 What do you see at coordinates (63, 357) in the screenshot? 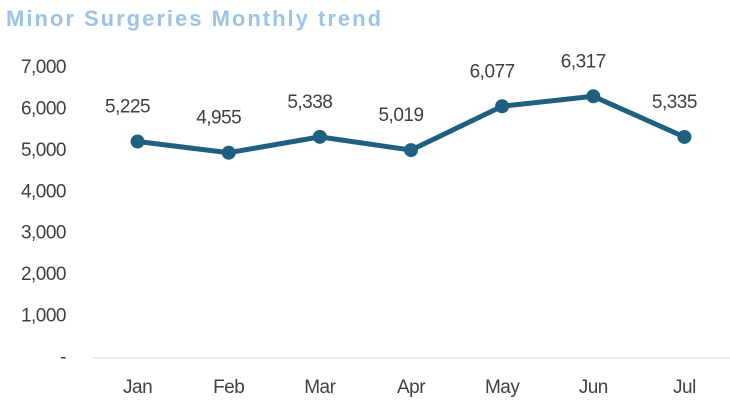
I see `y-tick-label: -` at bounding box center [63, 357].